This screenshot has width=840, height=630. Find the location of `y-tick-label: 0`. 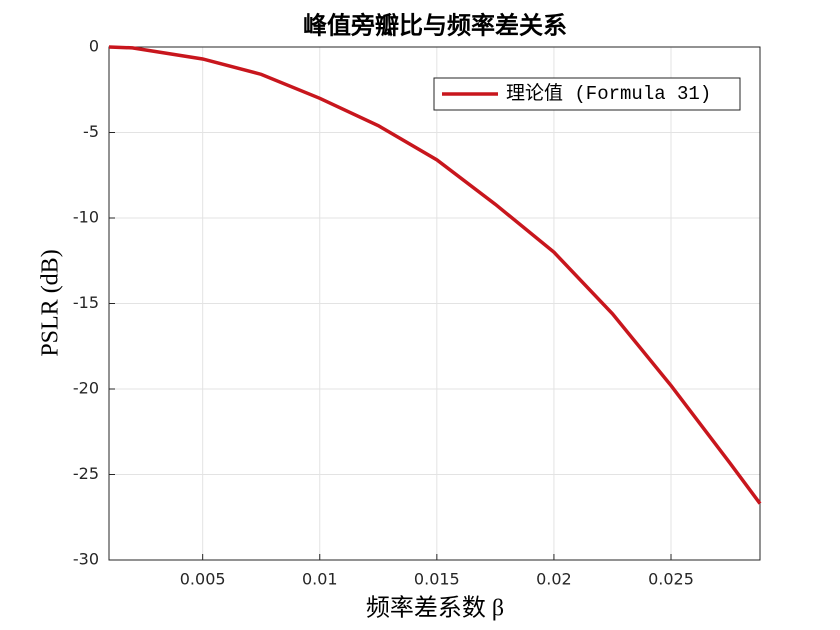

y-tick-label: 0 is located at coordinates (94, 46).